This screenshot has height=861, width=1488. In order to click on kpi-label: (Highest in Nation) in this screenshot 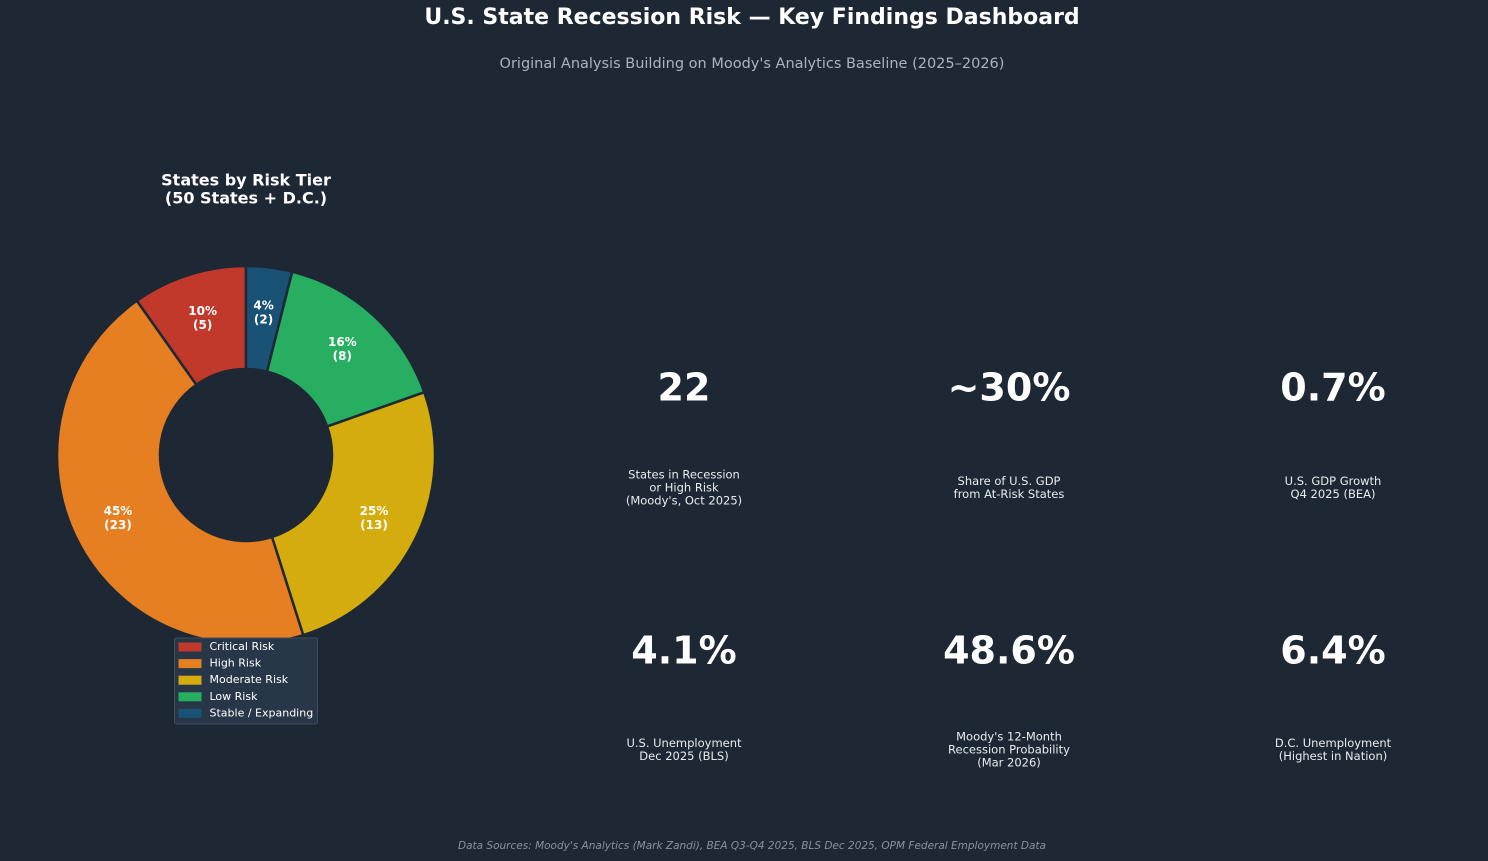, I will do `click(1333, 756)`.